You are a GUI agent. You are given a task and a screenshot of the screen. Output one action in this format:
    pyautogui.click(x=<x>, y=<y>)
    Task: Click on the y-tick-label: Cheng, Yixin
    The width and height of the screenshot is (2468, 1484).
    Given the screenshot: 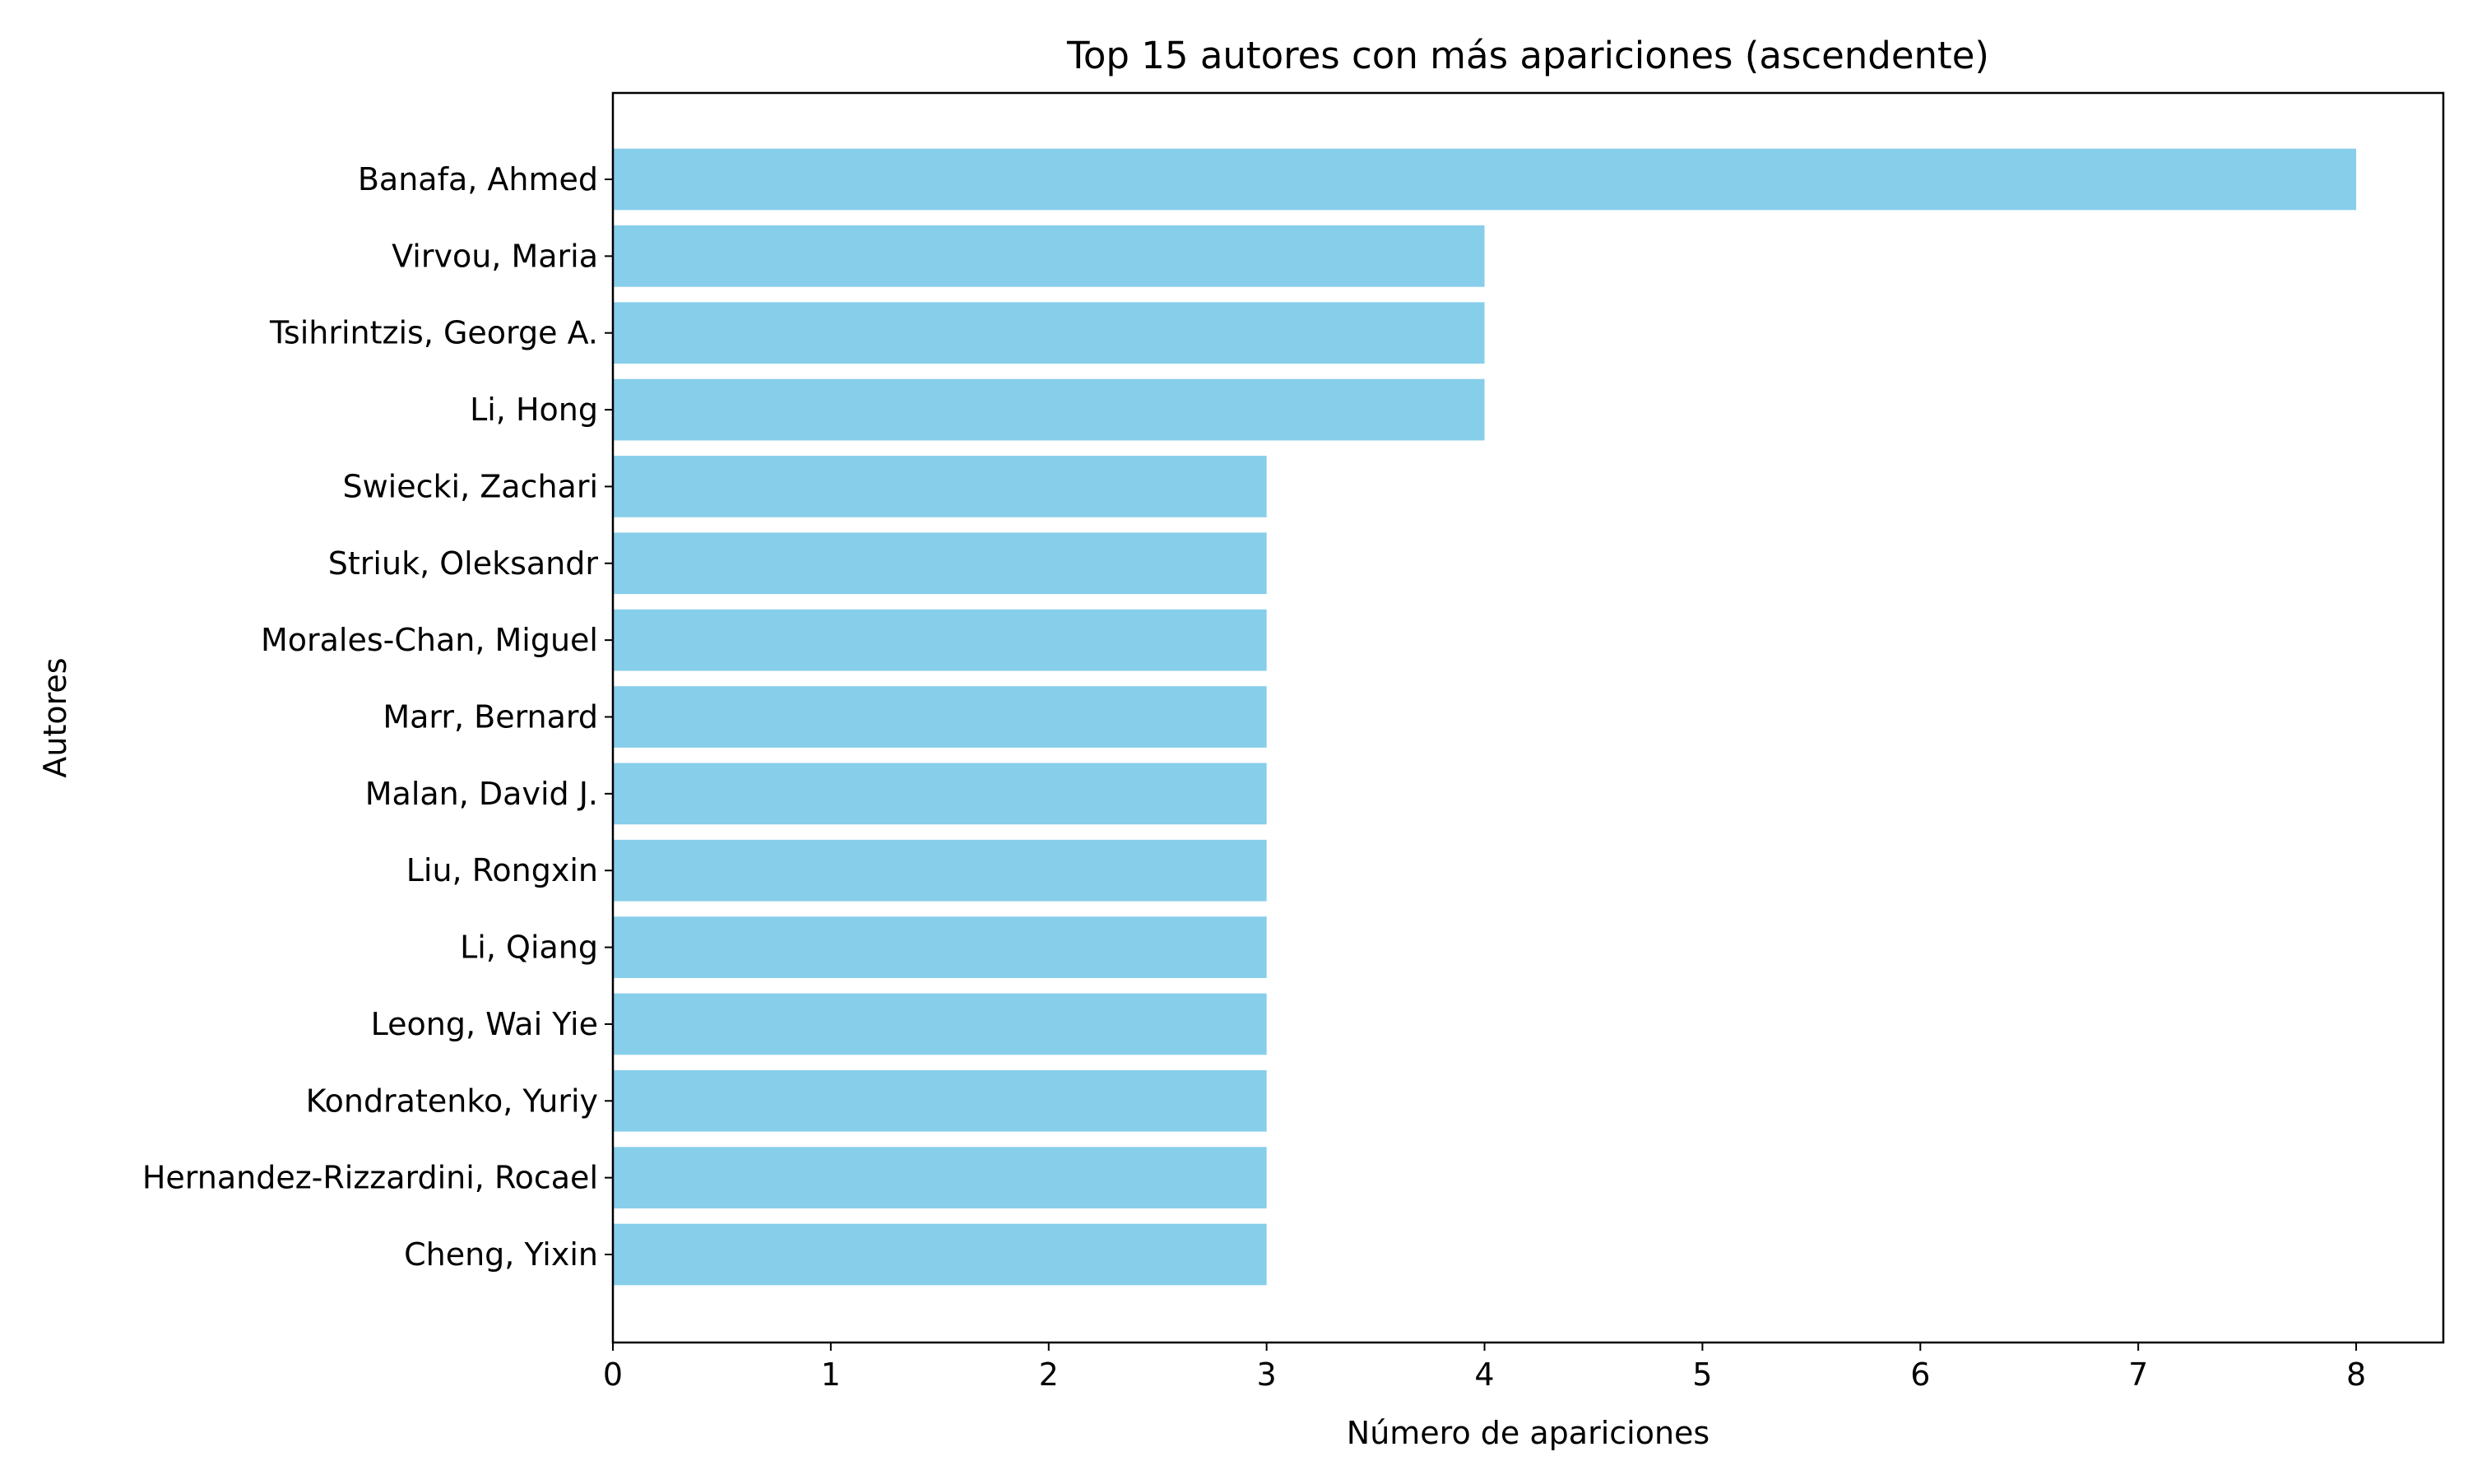 What is the action you would take?
    pyautogui.click(x=501, y=1254)
    